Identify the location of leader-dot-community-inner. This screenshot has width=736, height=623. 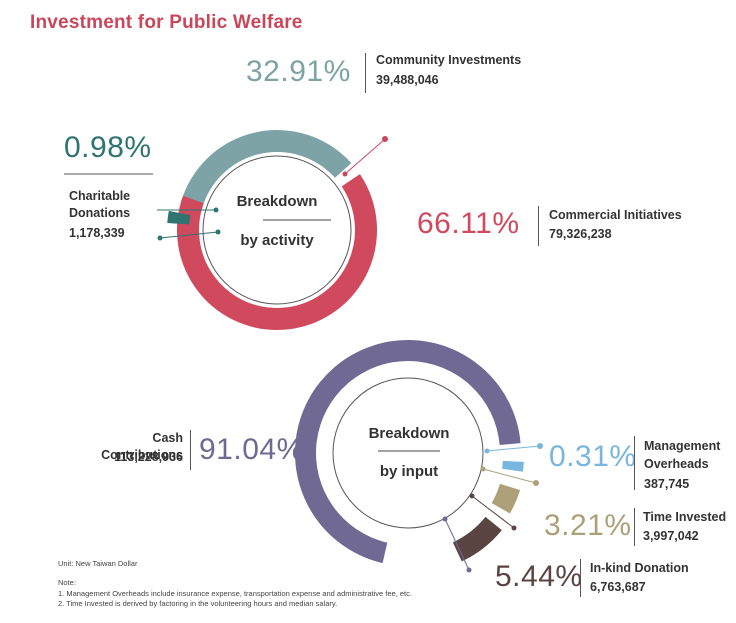
(345, 174).